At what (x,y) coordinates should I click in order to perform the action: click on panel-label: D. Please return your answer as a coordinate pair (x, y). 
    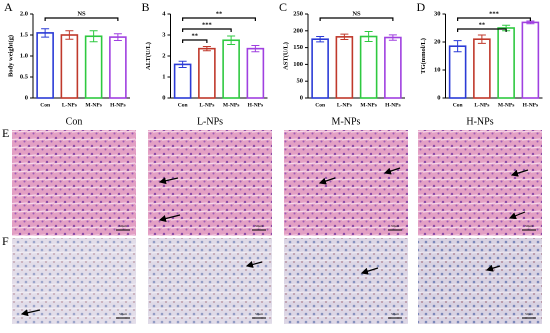
    Looking at the image, I should click on (421, 7).